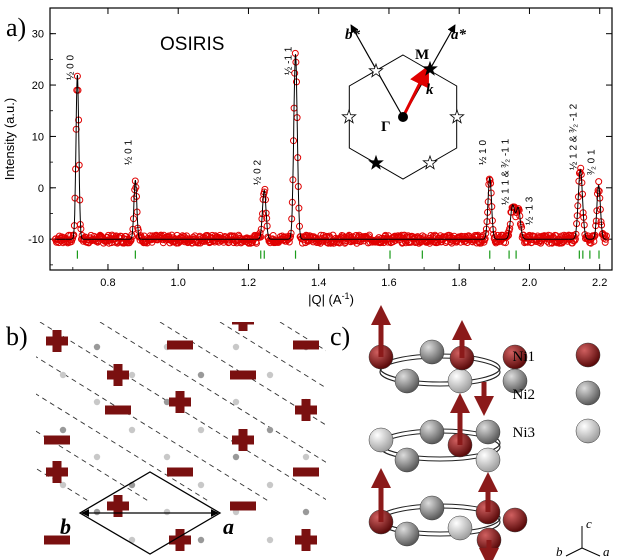 Image resolution: width=626 pixels, height=560 pixels. I want to click on c-axis-label: c, so click(589, 523).